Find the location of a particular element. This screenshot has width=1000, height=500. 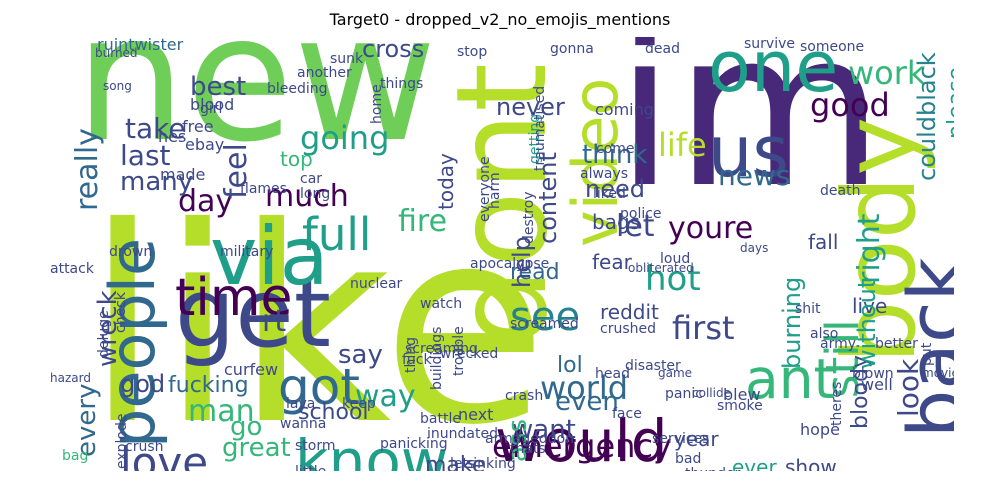

cloud-word: watch is located at coordinates (441, 304).